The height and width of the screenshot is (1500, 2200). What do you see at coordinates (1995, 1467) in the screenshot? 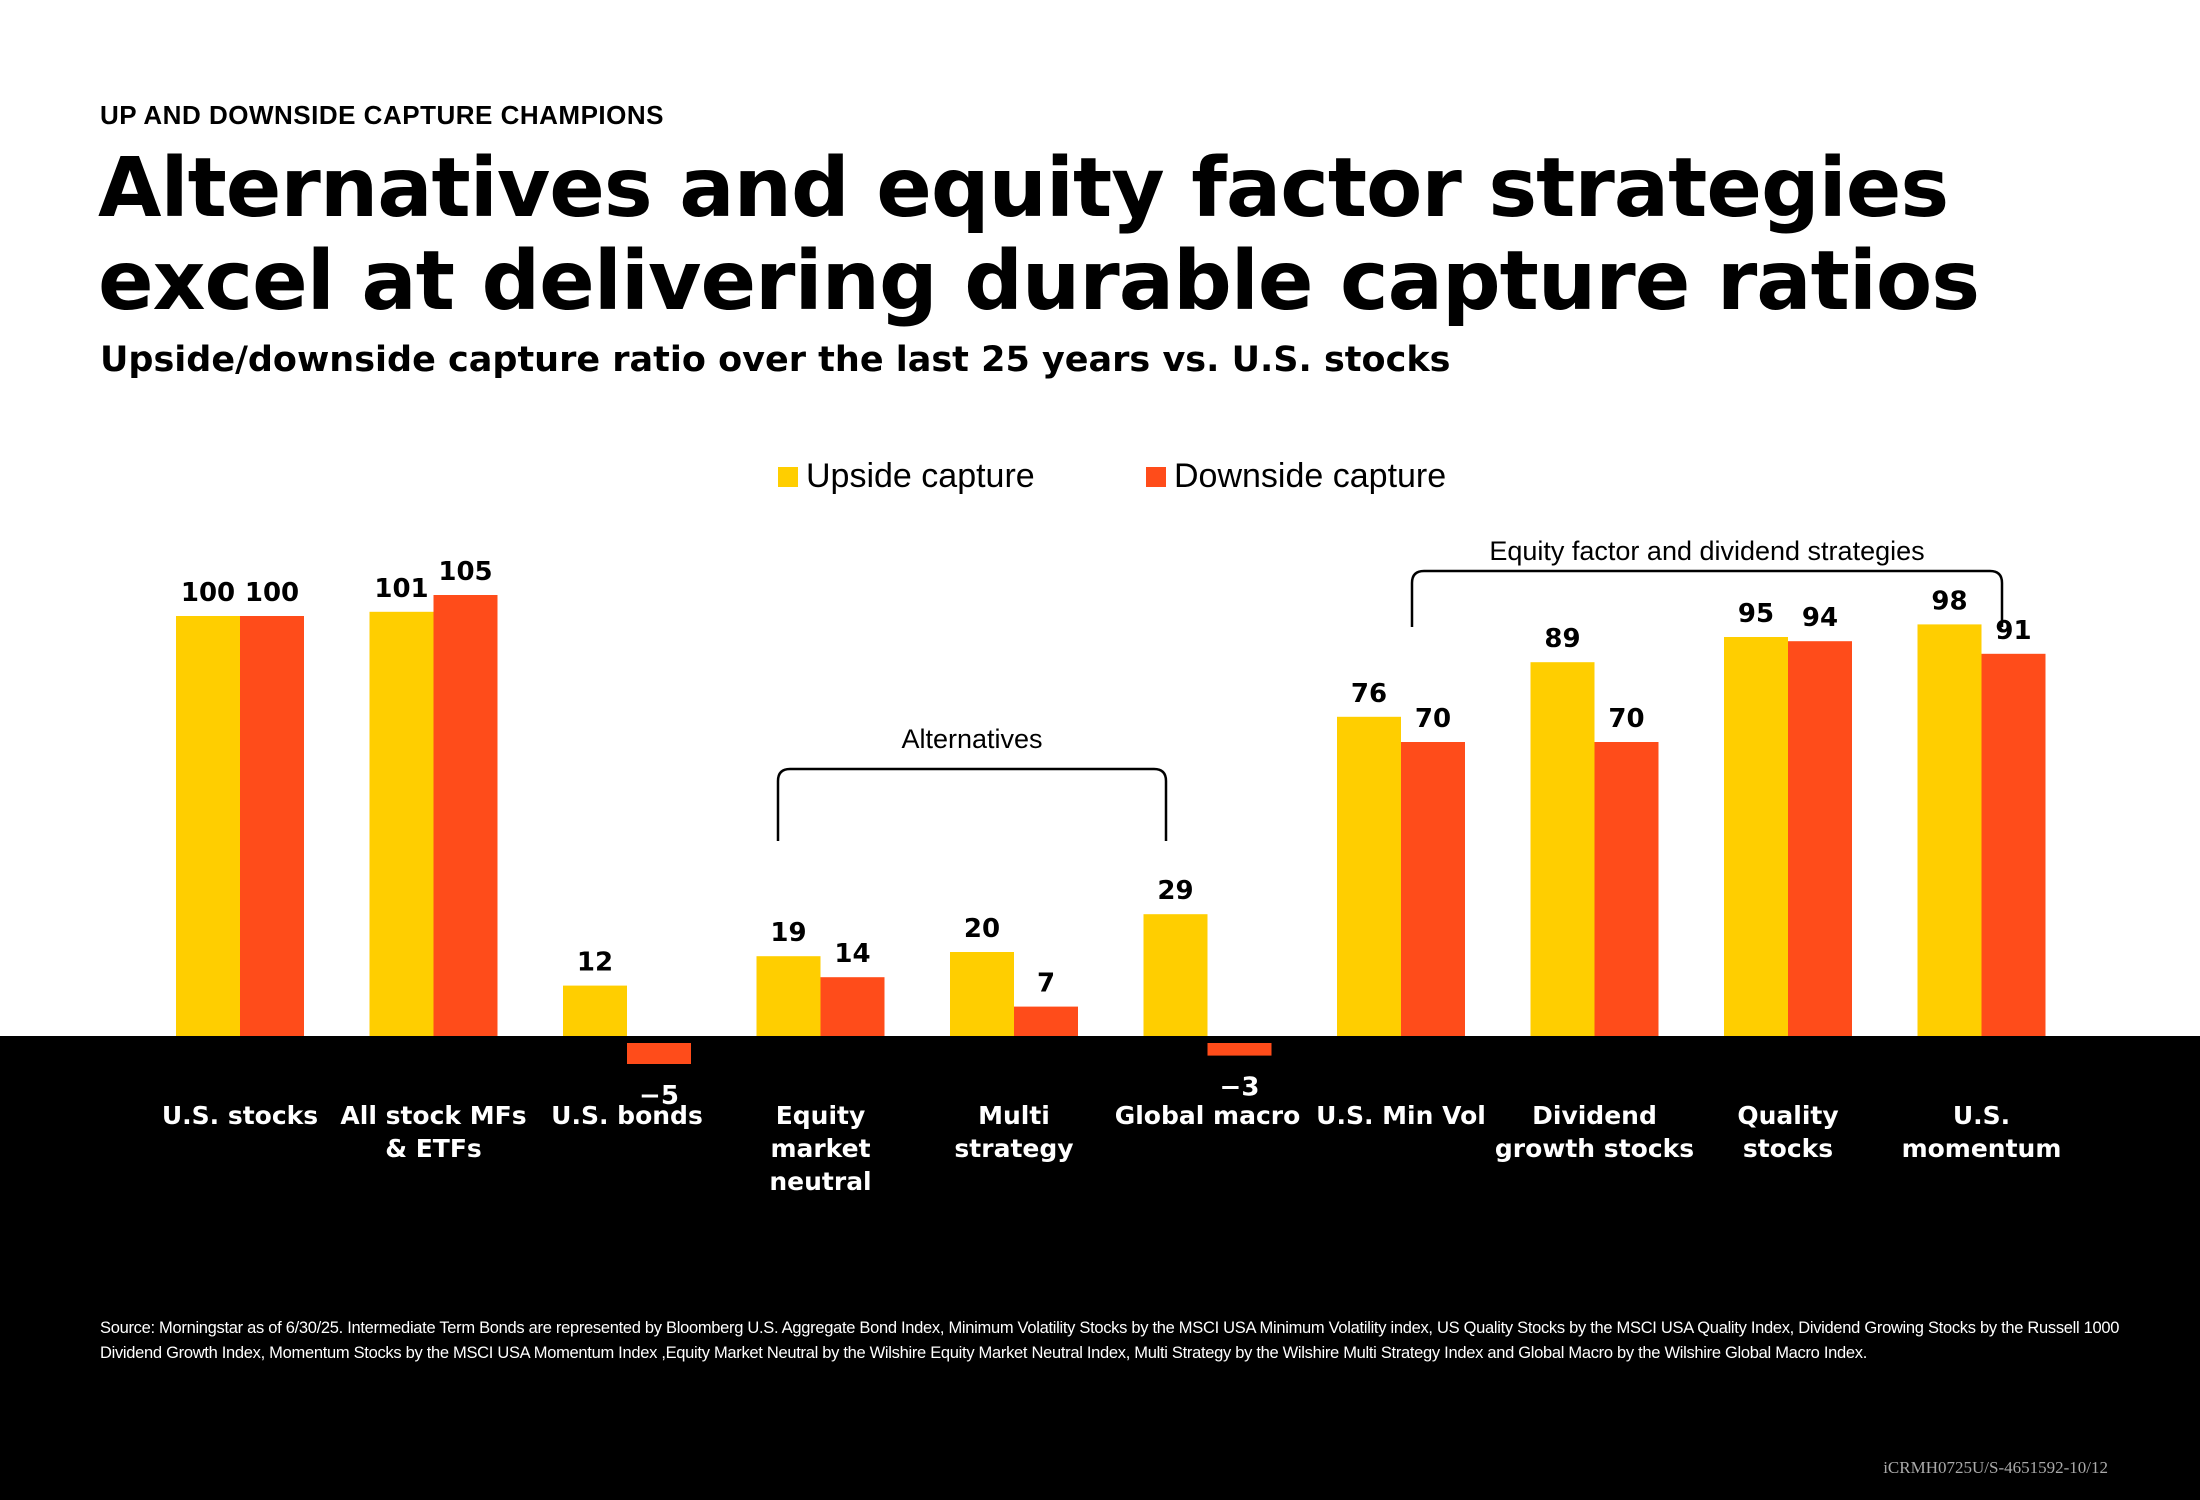
I see `document-code: iCRMH0725U/S-4651592-10/12` at bounding box center [1995, 1467].